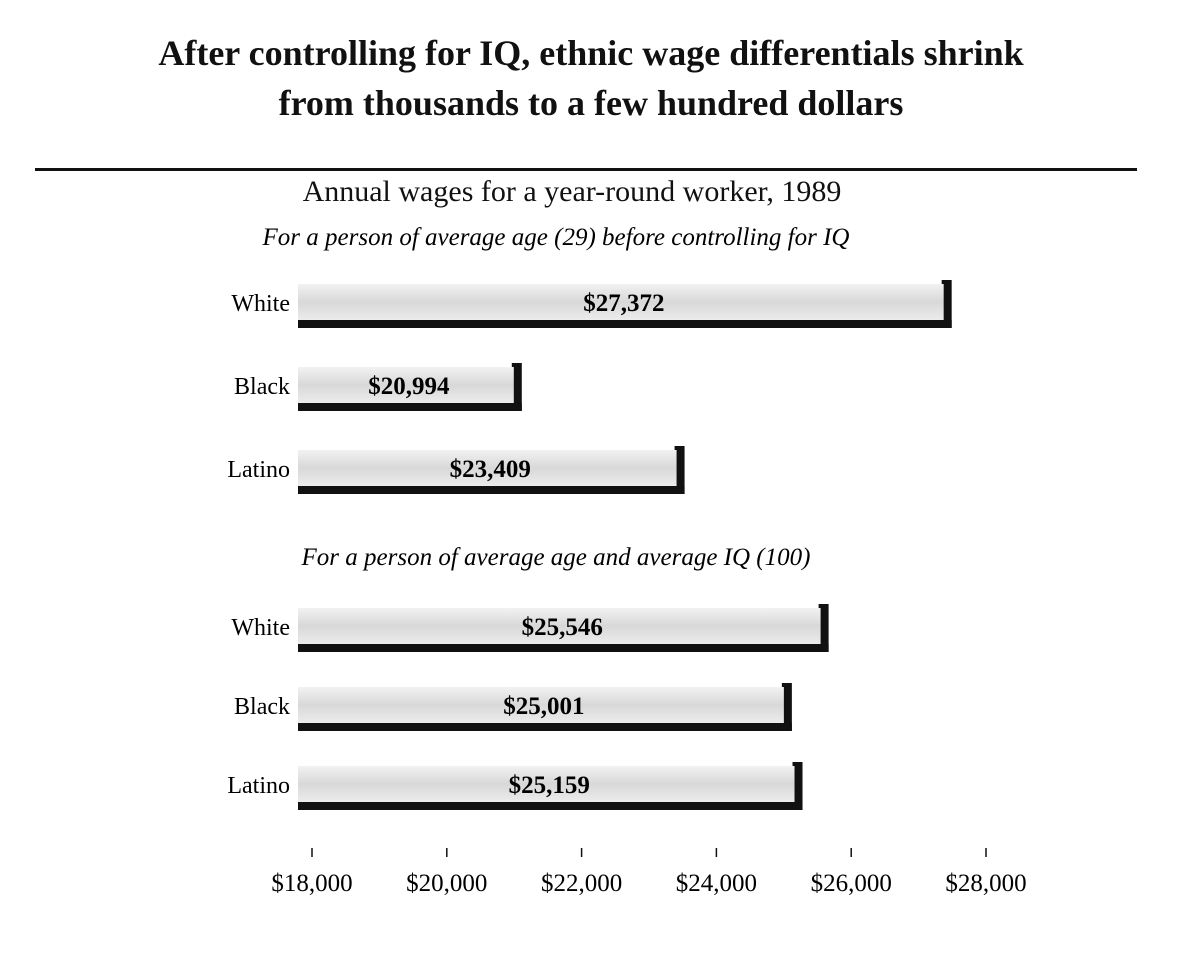 This screenshot has height=966, width=1182. What do you see at coordinates (586, 169) in the screenshot?
I see `title-divider` at bounding box center [586, 169].